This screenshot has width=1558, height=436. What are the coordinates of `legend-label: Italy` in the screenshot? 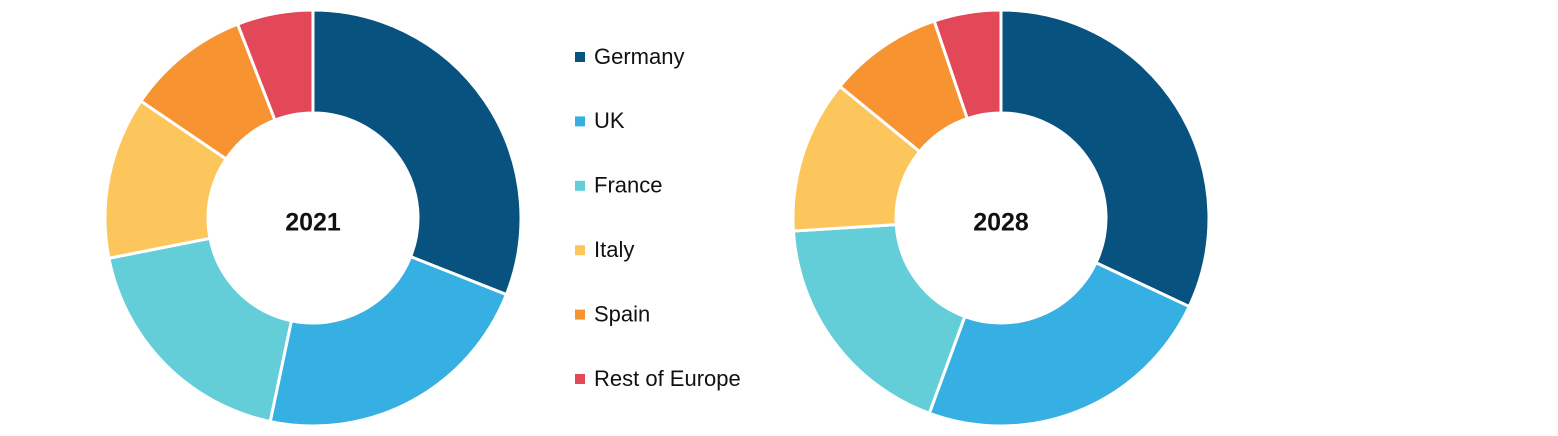 It's located at (614, 249).